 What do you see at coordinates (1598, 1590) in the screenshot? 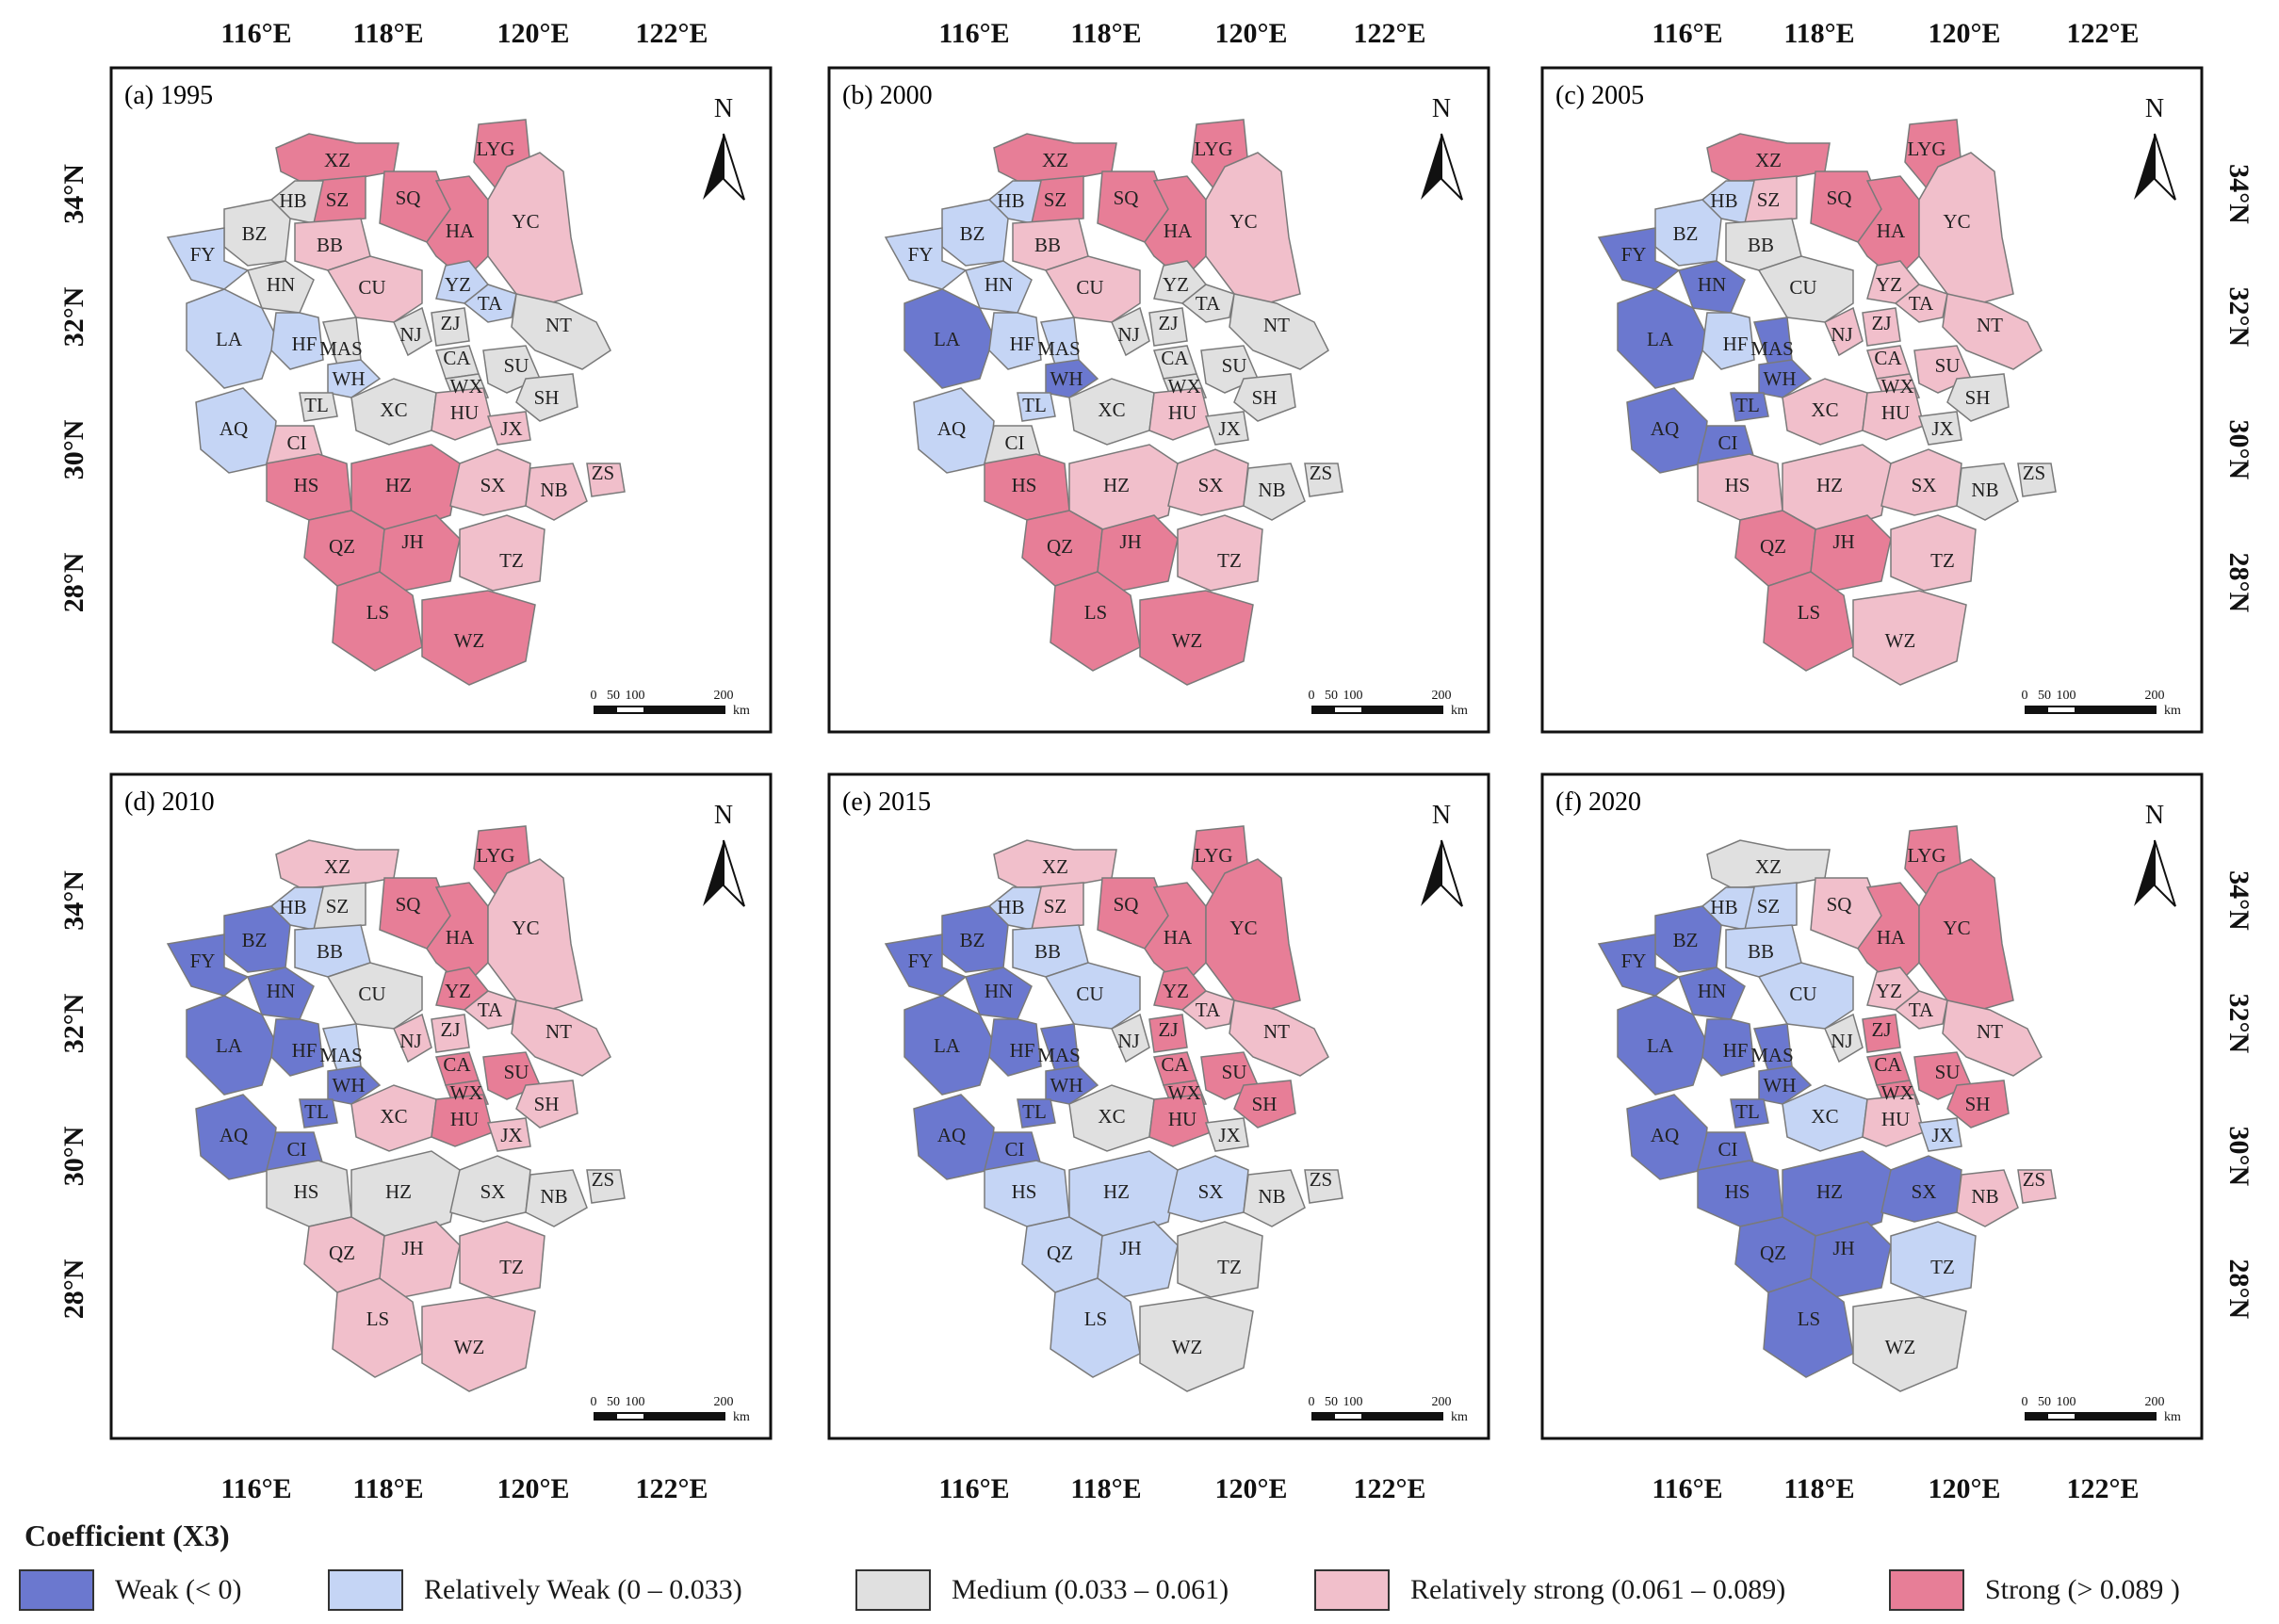
I see `legend-label-relatively-strong: Relatively strong (0.061 – 0.089)` at bounding box center [1598, 1590].